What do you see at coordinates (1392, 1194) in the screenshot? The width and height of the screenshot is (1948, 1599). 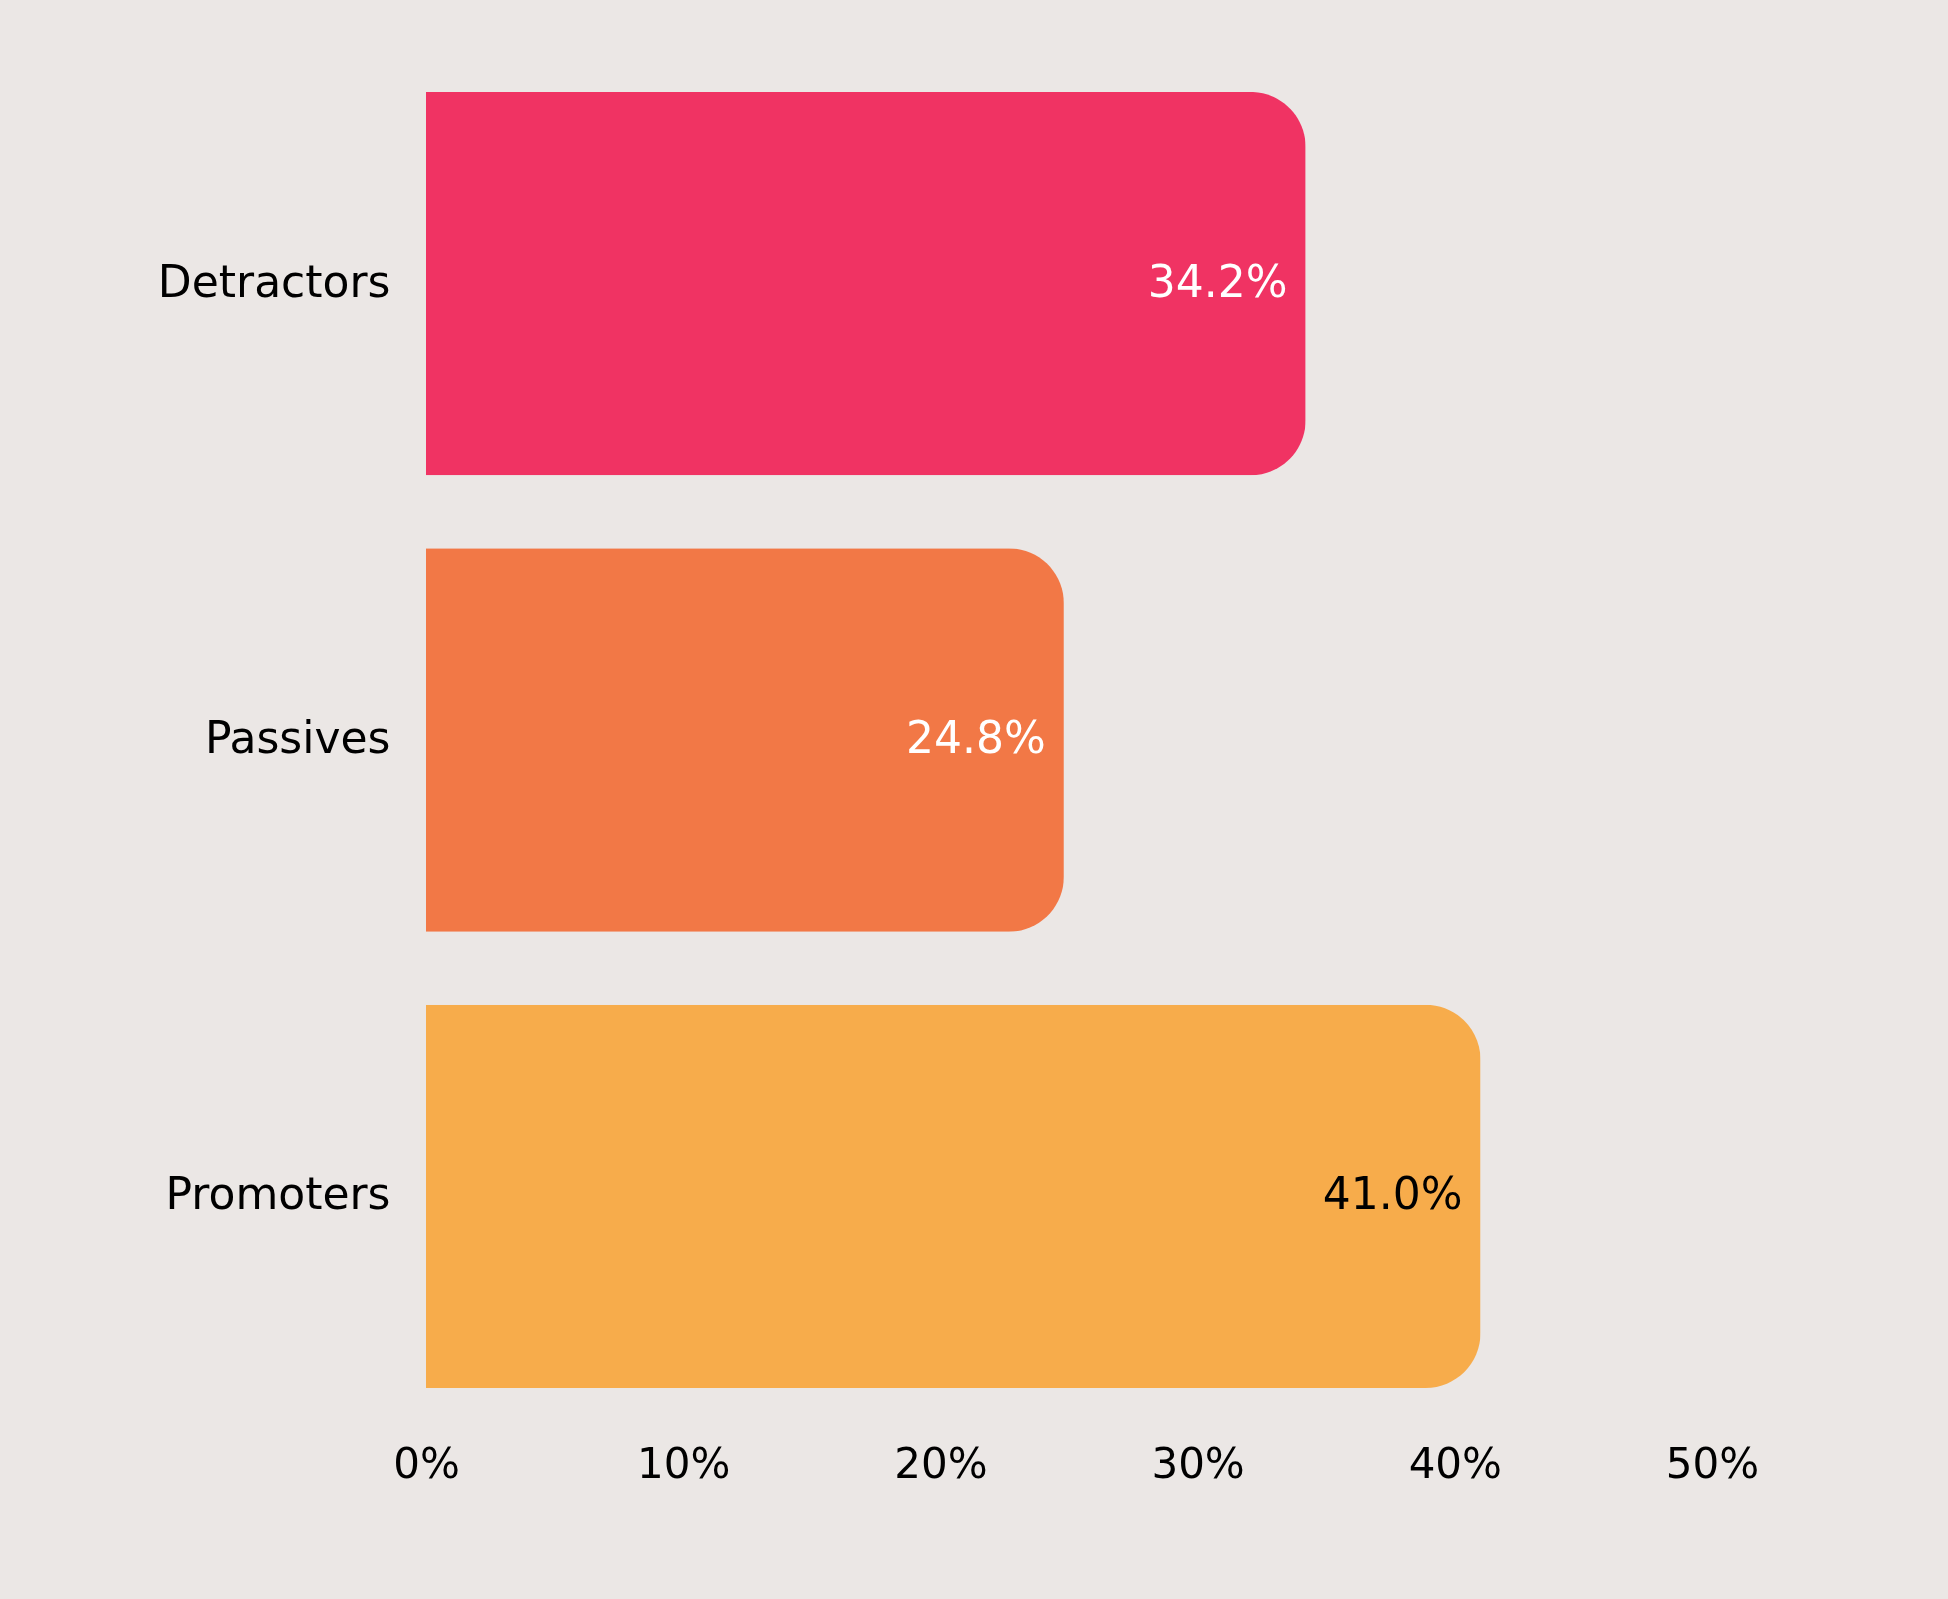 I see `data-label: 41.0%` at bounding box center [1392, 1194].